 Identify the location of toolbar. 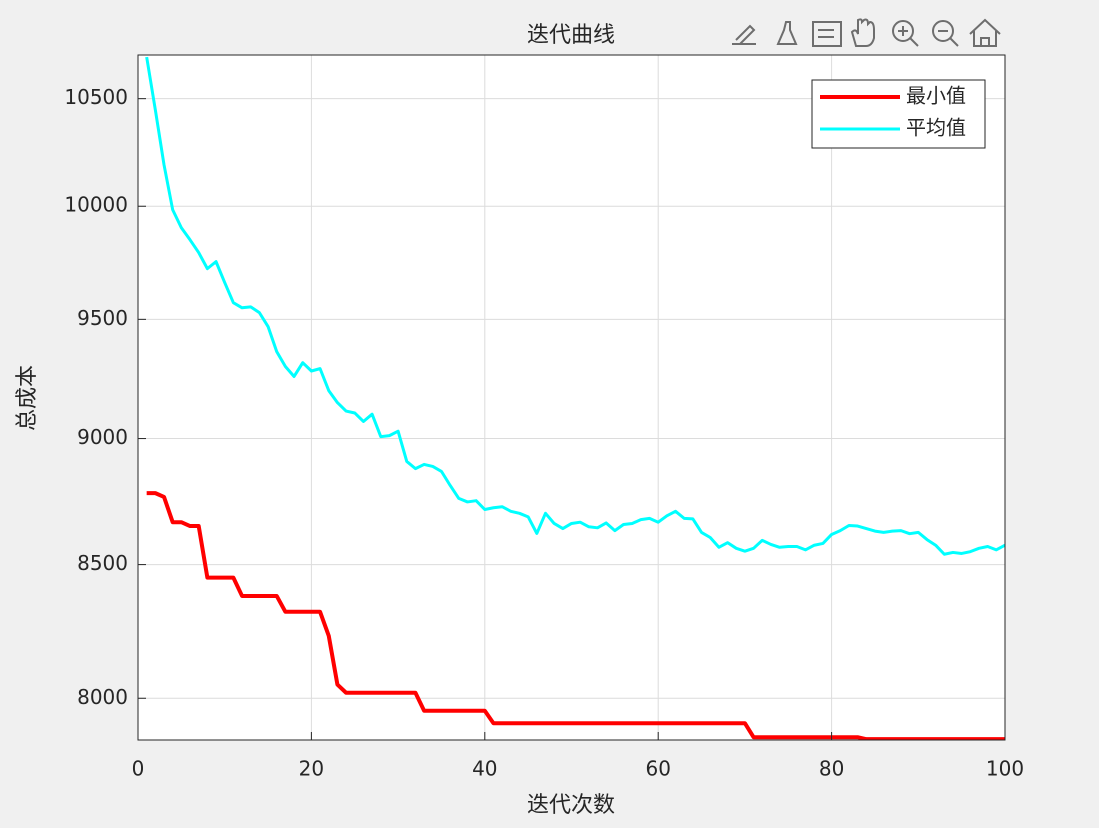
(866, 32).